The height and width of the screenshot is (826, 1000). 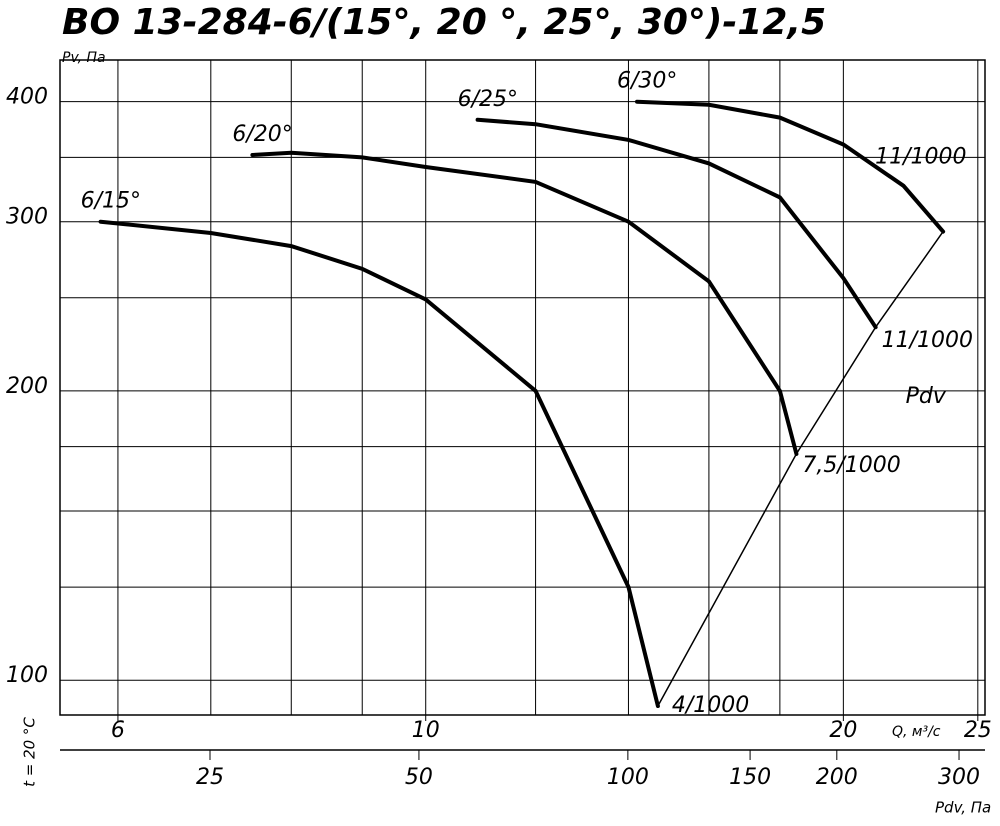 I want to click on x-tick-label: 10, so click(x=426, y=730).